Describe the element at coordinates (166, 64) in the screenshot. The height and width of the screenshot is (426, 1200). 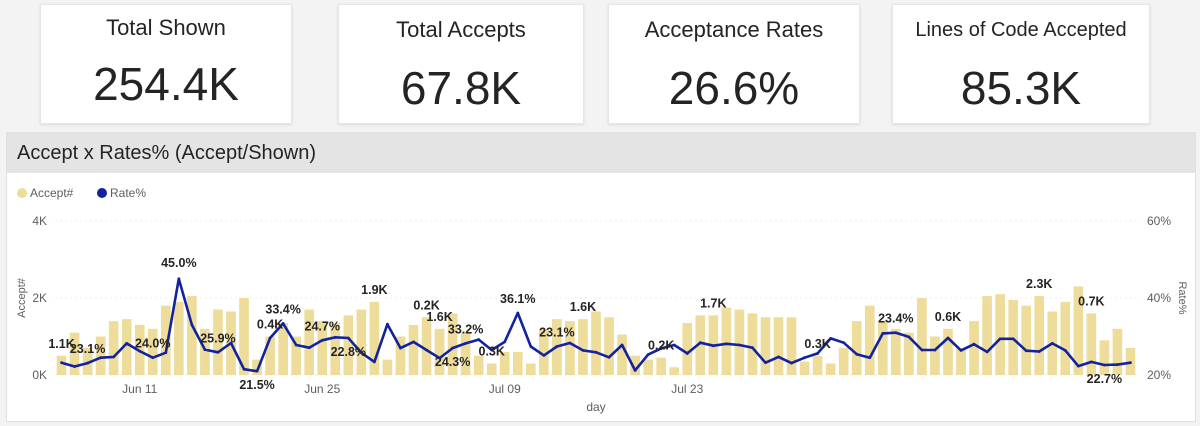
I see `kpi-card-total-shown: Total Shown 254.4K` at that location.